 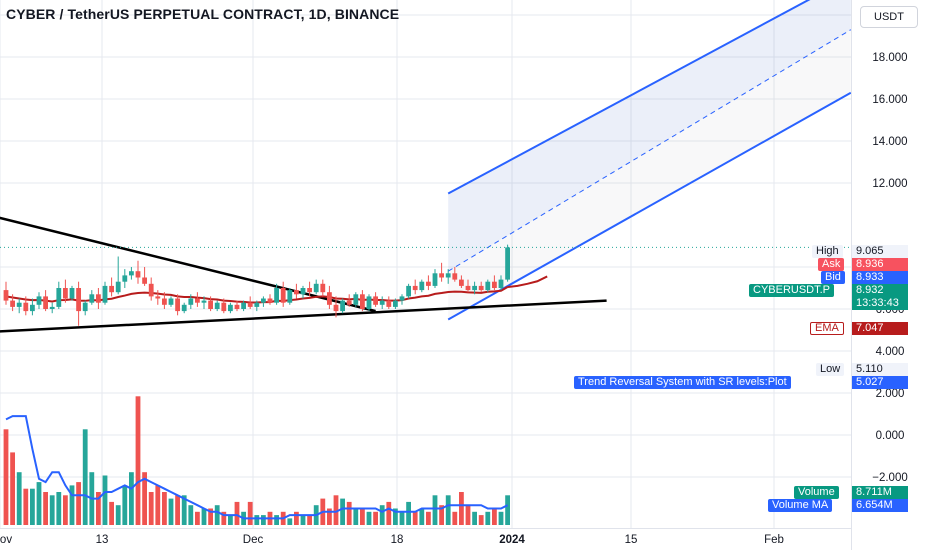 I want to click on bid-value: 8.933, so click(x=880, y=277).